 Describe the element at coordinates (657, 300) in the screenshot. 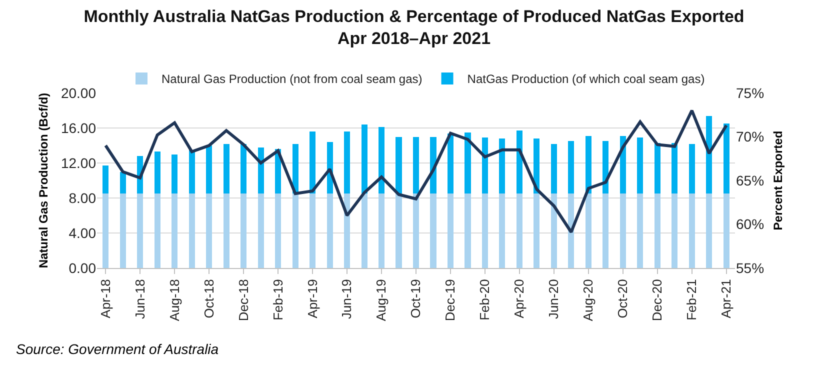

I see `x-tick-label: Dec-20` at that location.